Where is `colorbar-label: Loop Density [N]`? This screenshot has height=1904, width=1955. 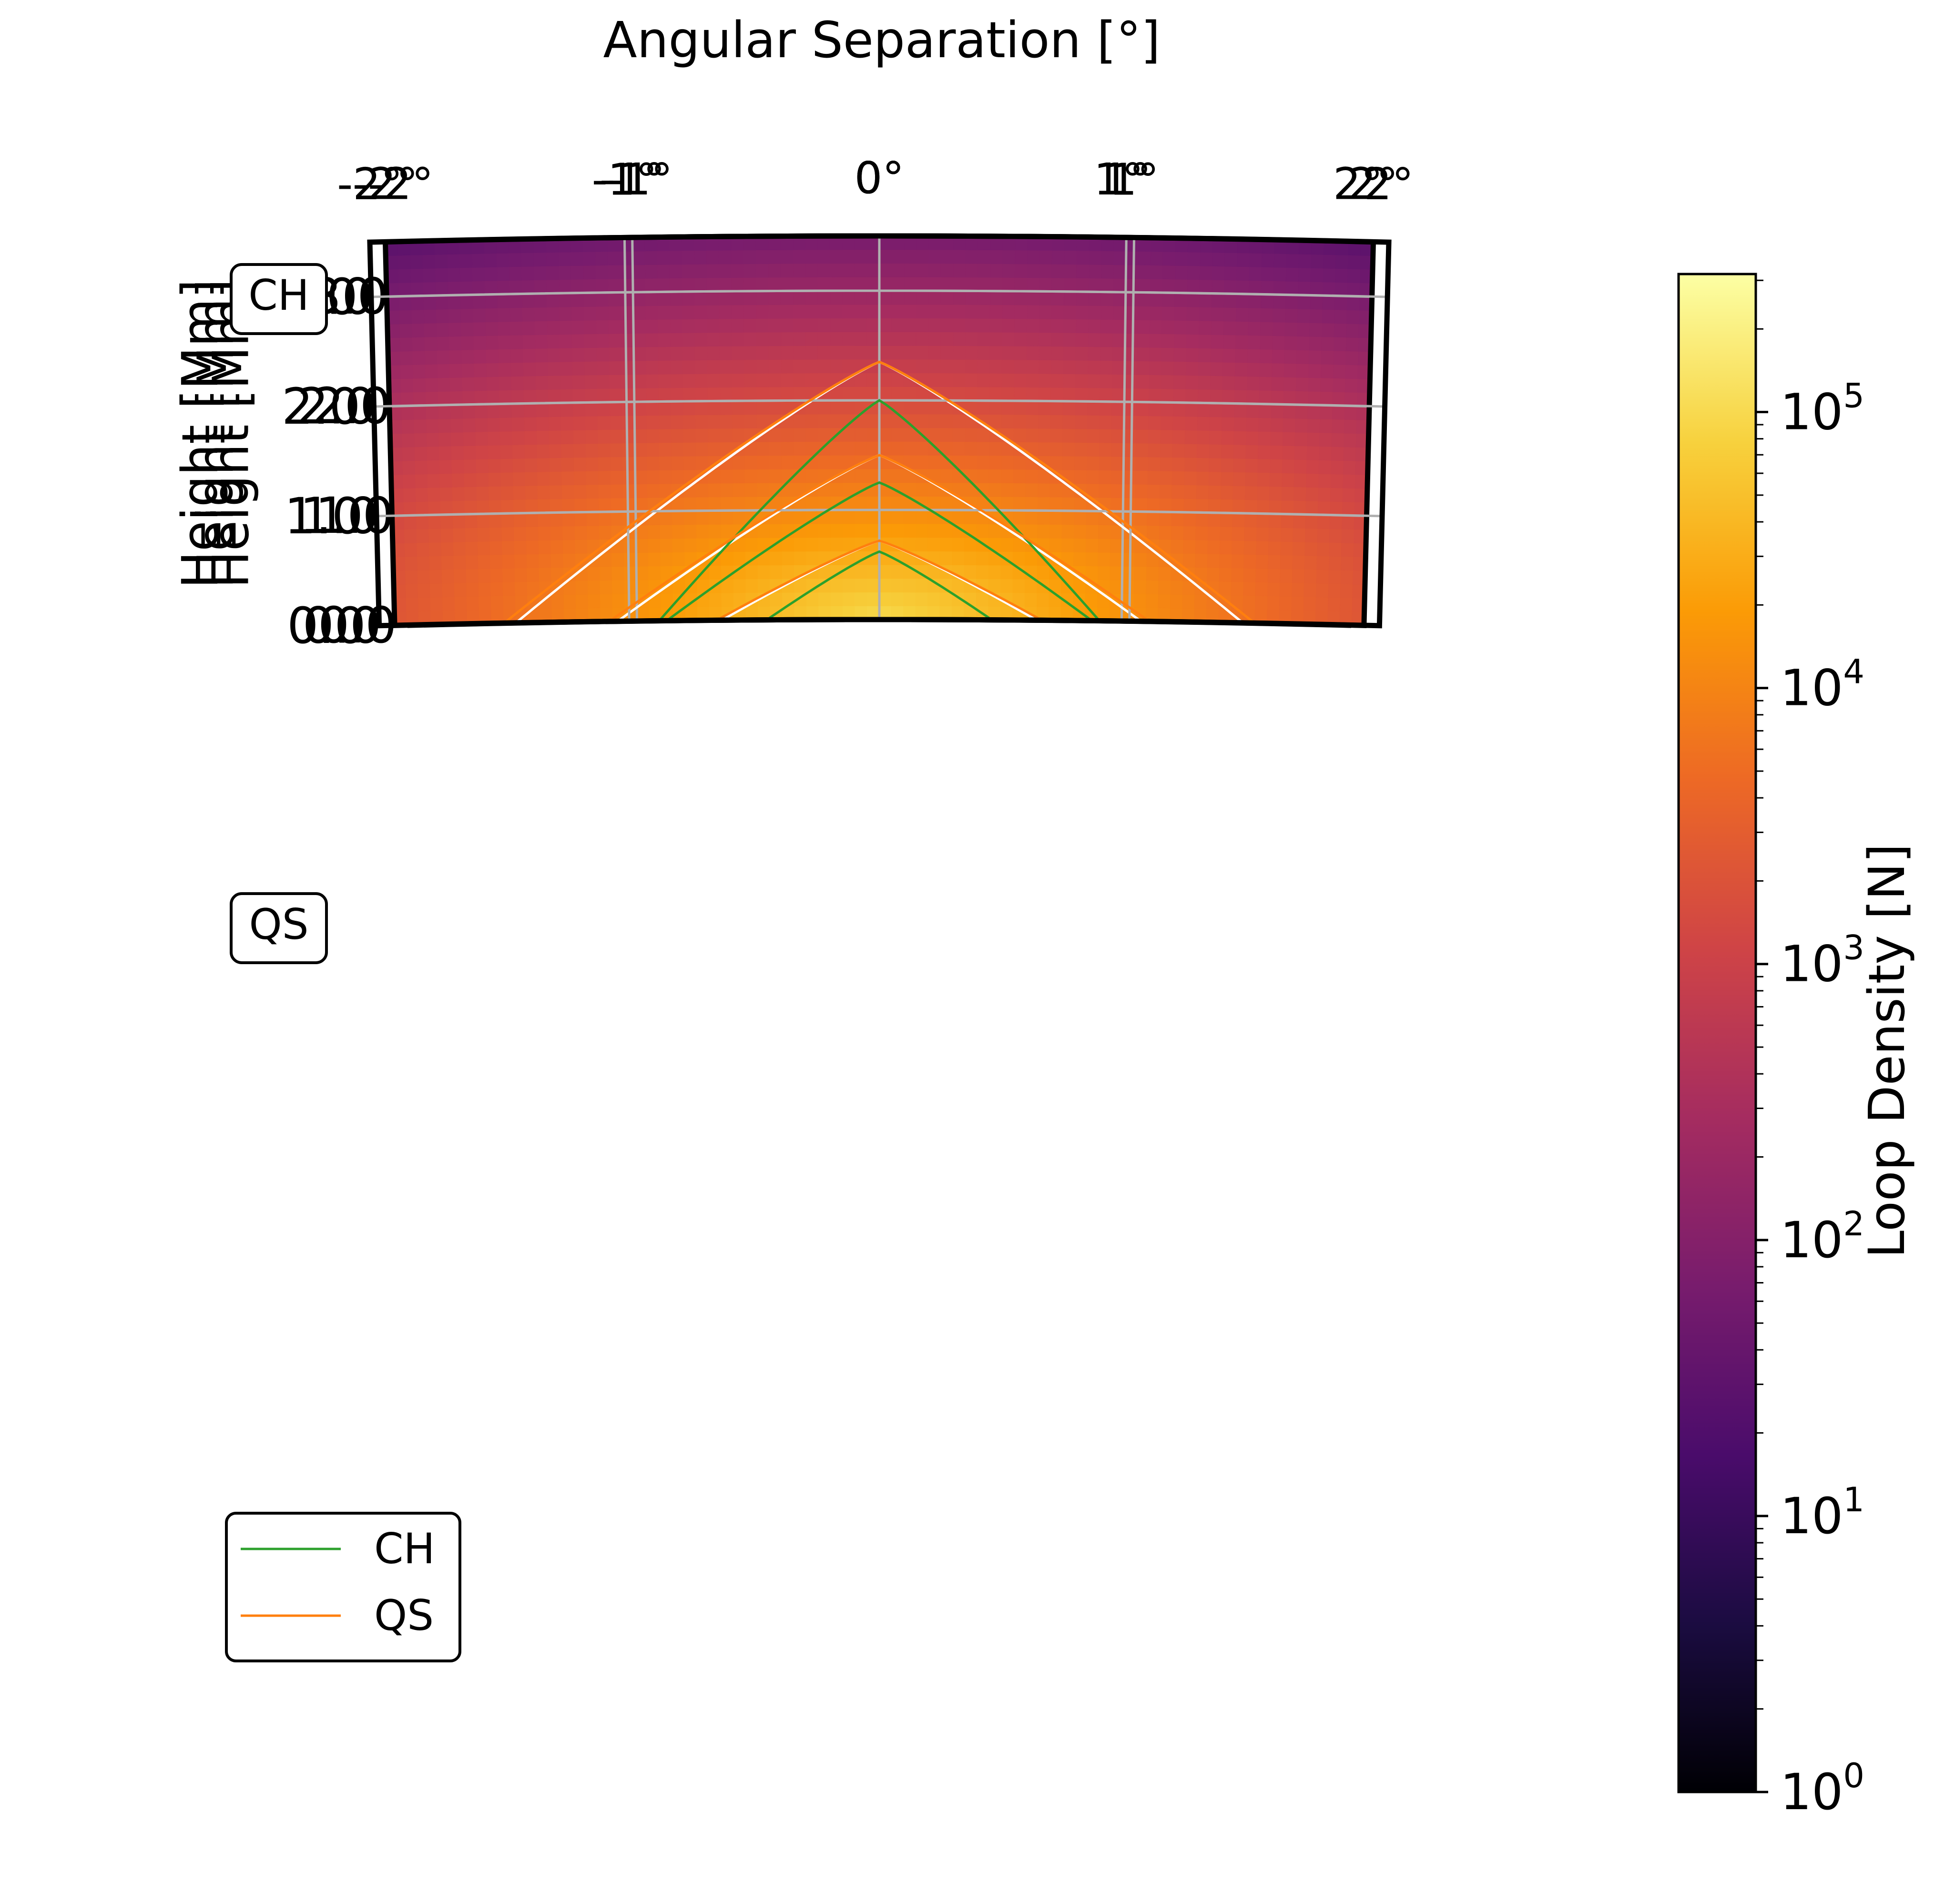
colorbar-label: Loop Density [N] is located at coordinates (1887, 1051).